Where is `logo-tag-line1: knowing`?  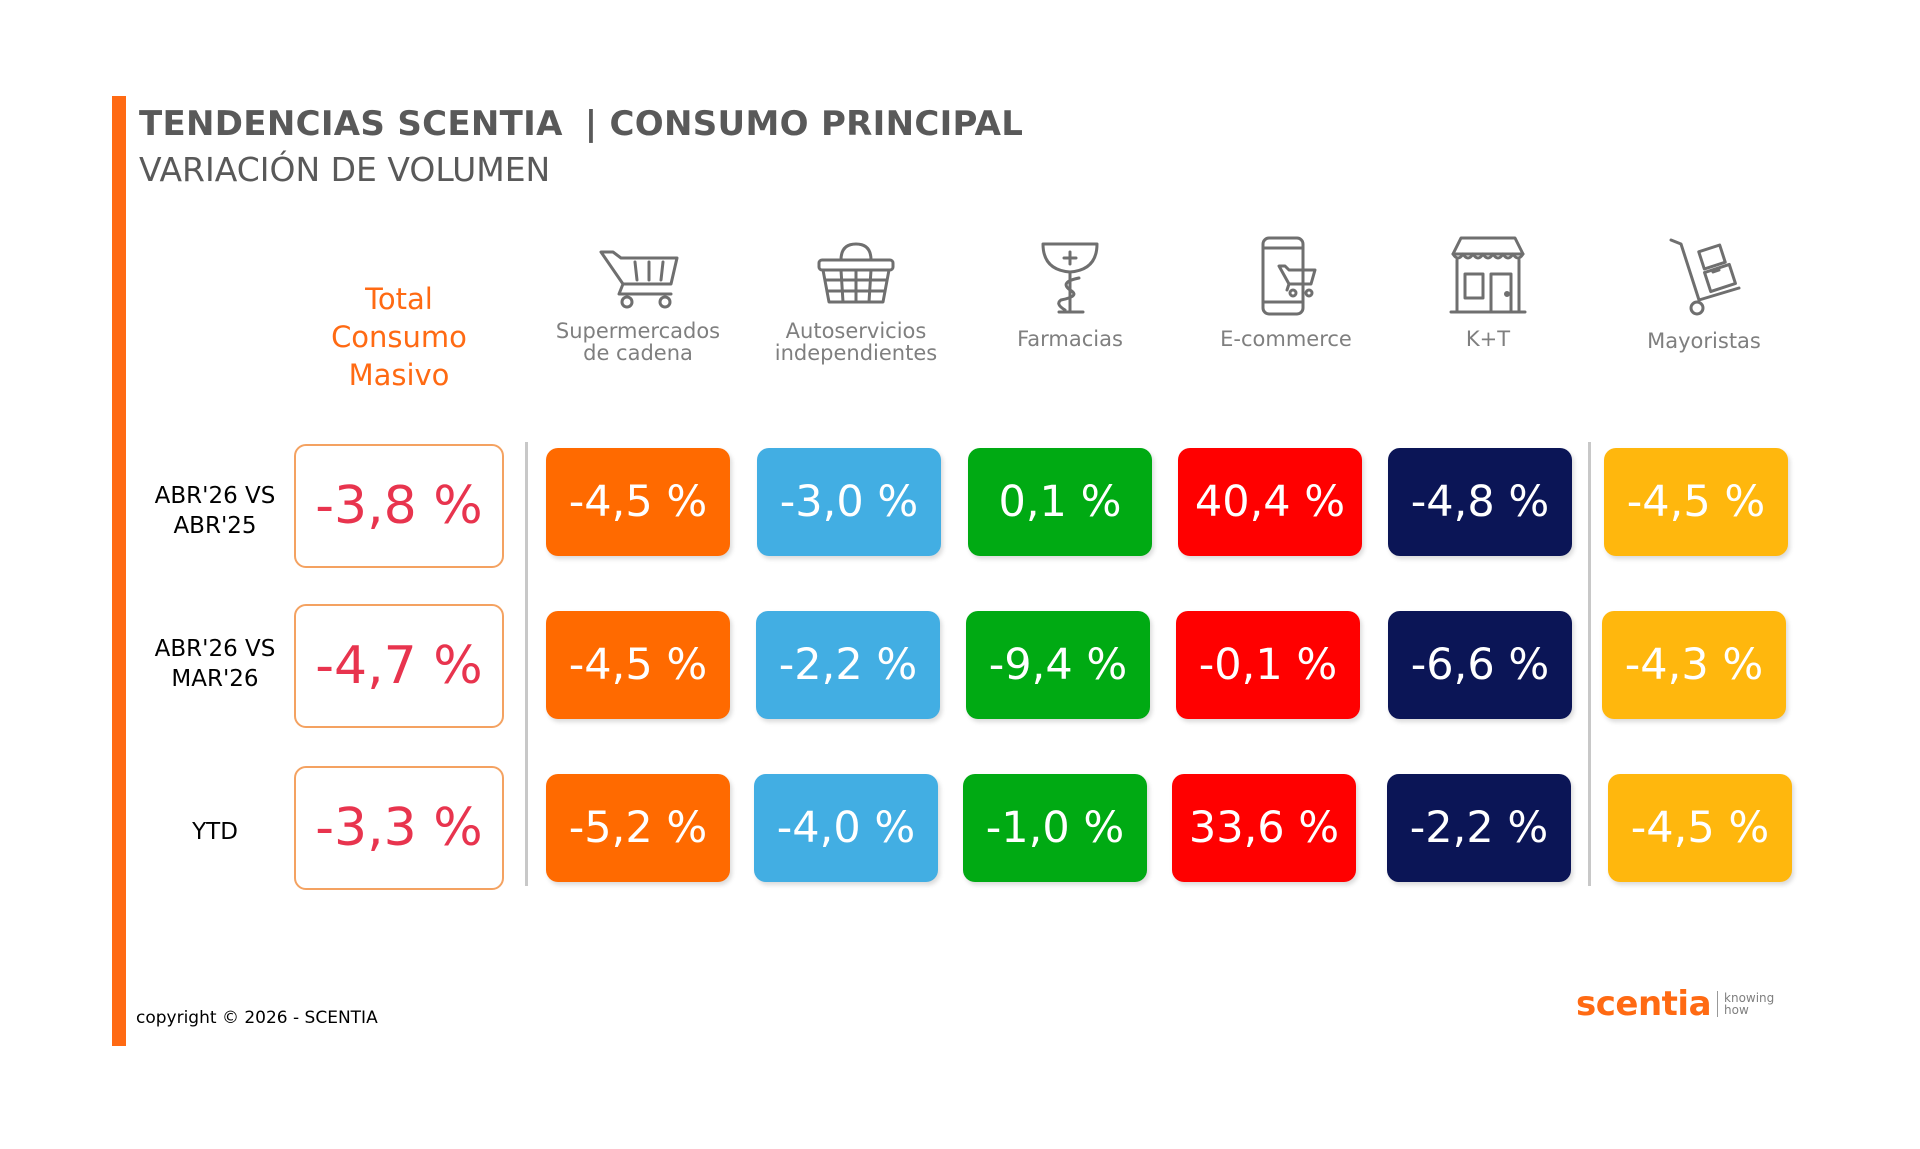
logo-tag-line1: knowing is located at coordinates (1749, 998).